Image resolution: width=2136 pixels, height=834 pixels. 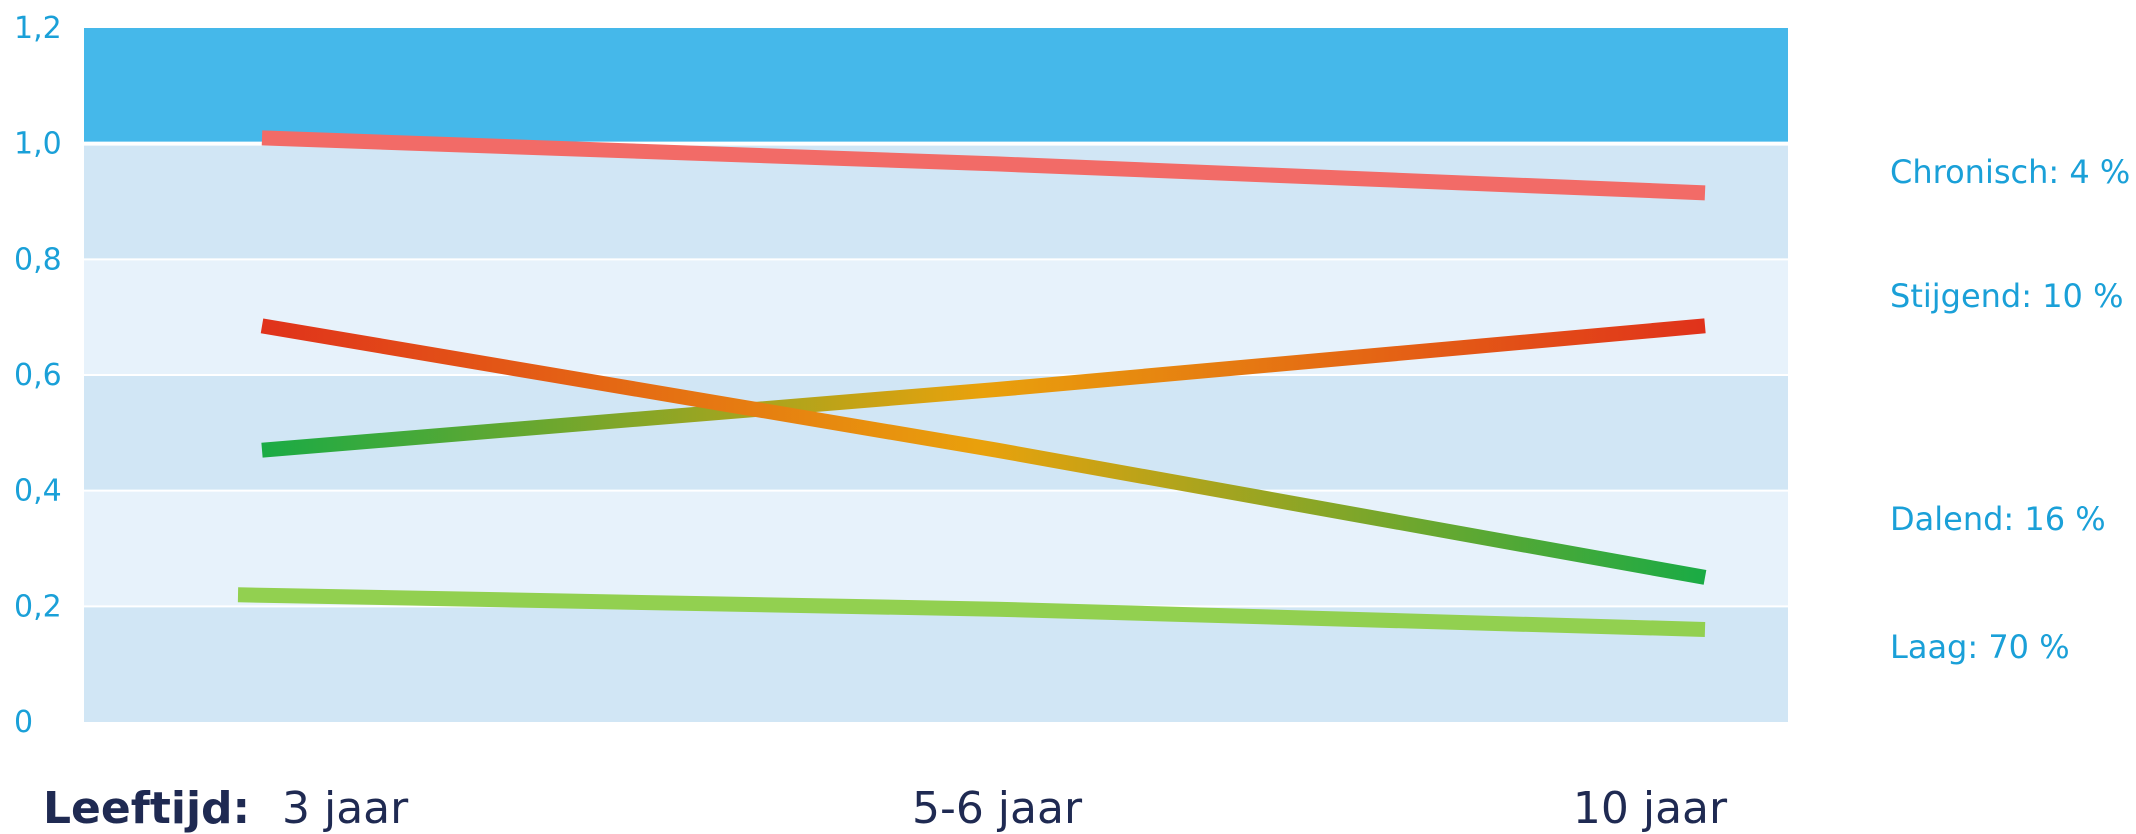 What do you see at coordinates (146, 808) in the screenshot?
I see `x-axis-label: Leeftijd:` at bounding box center [146, 808].